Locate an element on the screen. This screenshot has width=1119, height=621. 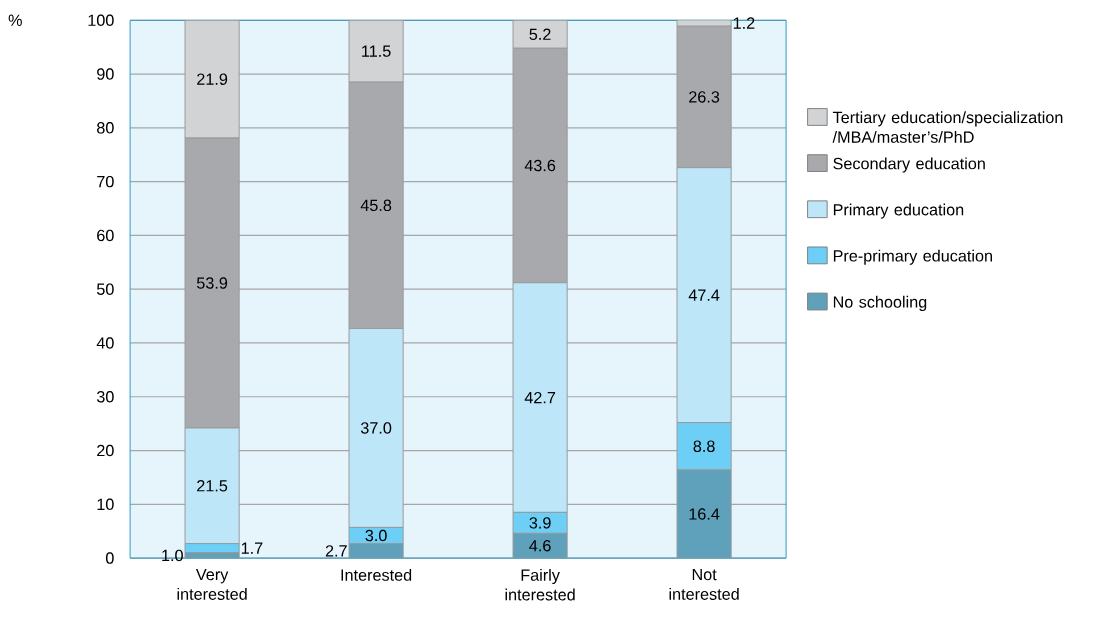
y-tick-label: 20 is located at coordinates (105, 450).